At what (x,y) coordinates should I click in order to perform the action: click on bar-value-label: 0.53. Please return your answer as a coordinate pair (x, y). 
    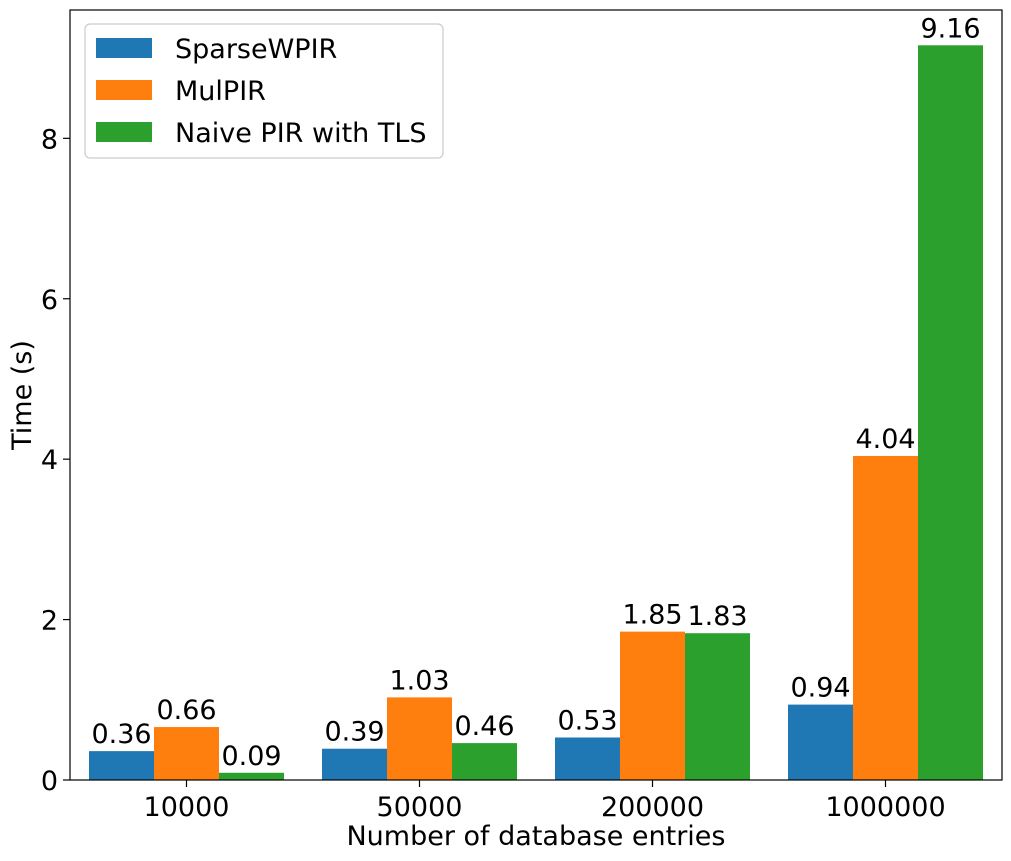
    Looking at the image, I should click on (587, 720).